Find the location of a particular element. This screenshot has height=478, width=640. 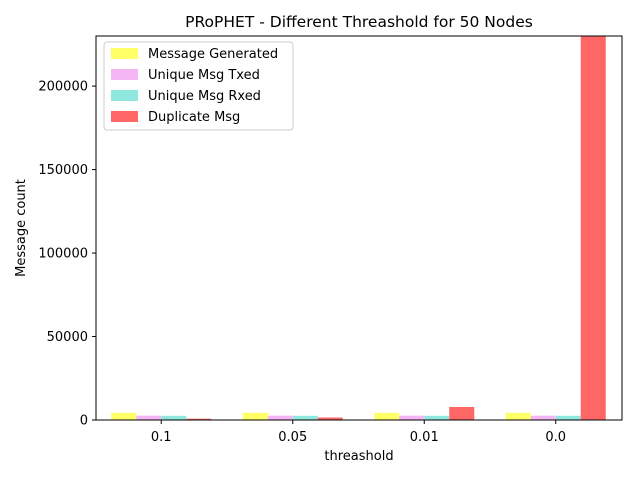

y-tick-label: 100000 is located at coordinates (63, 254).